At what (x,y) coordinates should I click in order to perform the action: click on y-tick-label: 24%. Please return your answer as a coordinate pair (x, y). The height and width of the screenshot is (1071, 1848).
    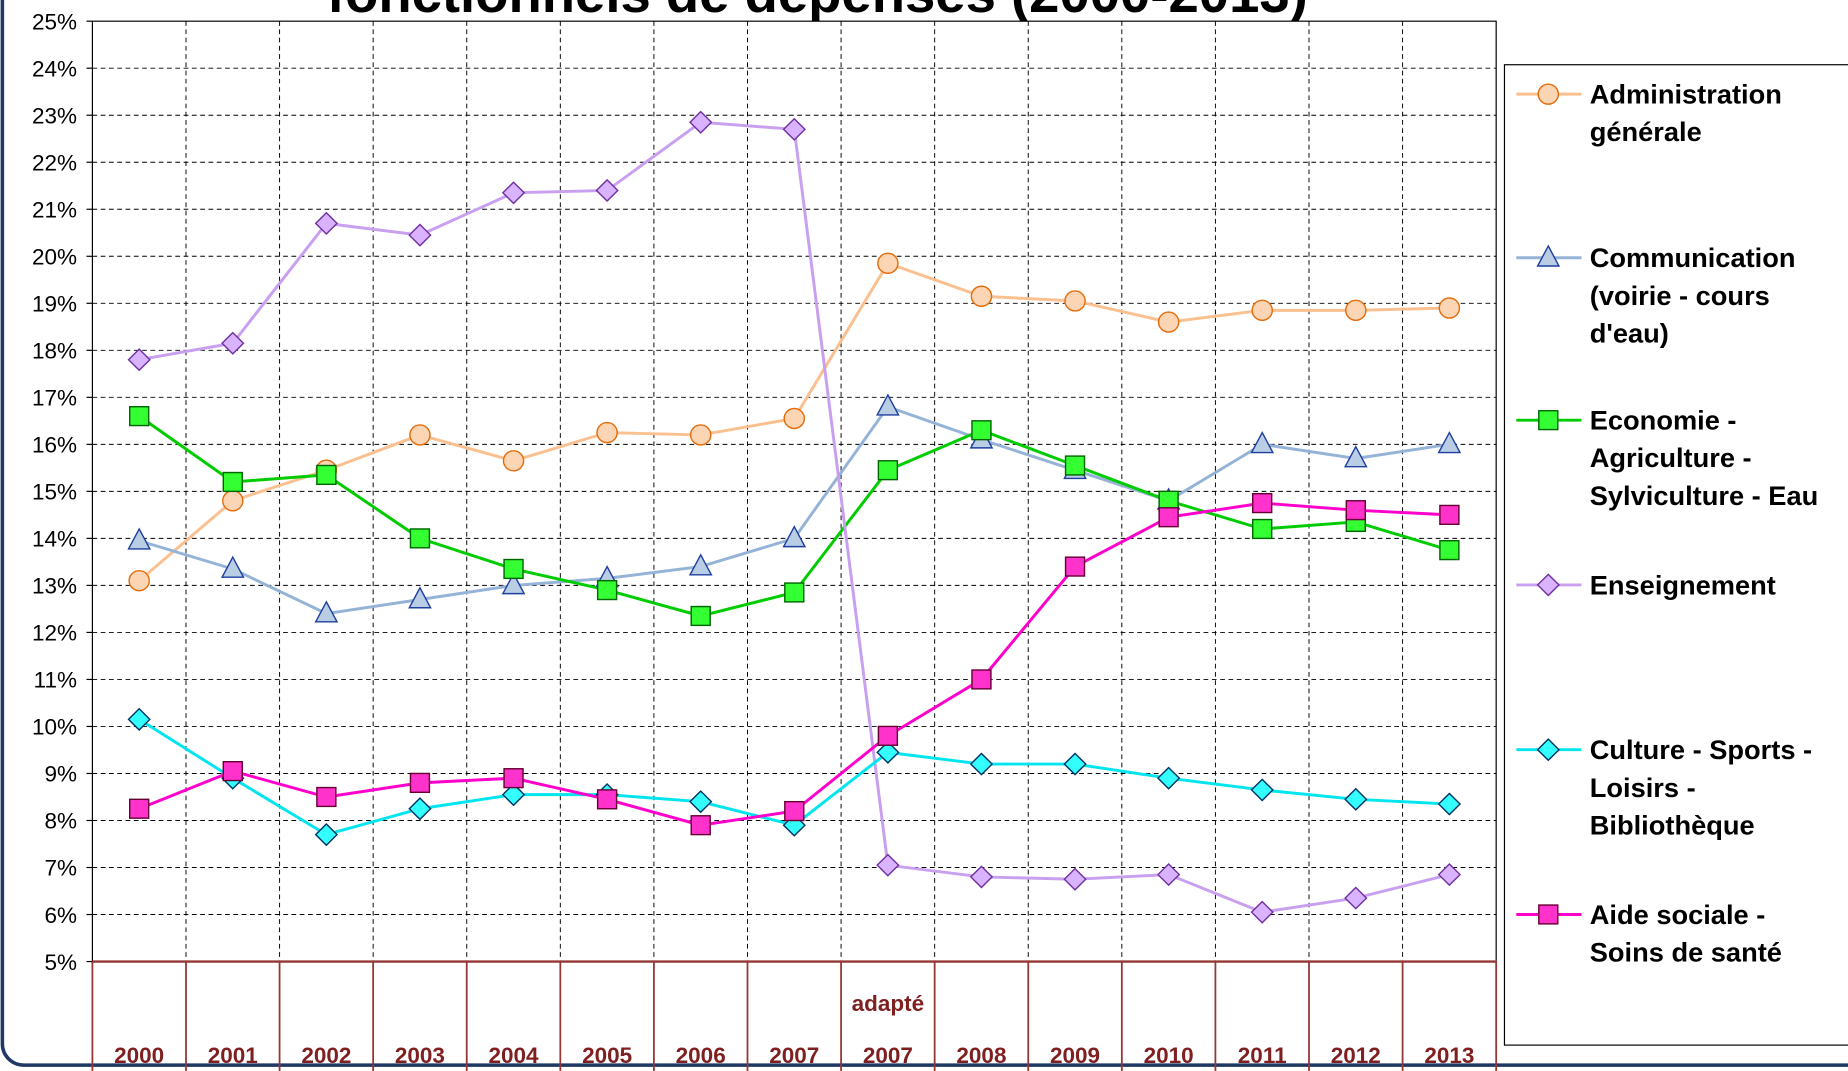
    Looking at the image, I should click on (54, 69).